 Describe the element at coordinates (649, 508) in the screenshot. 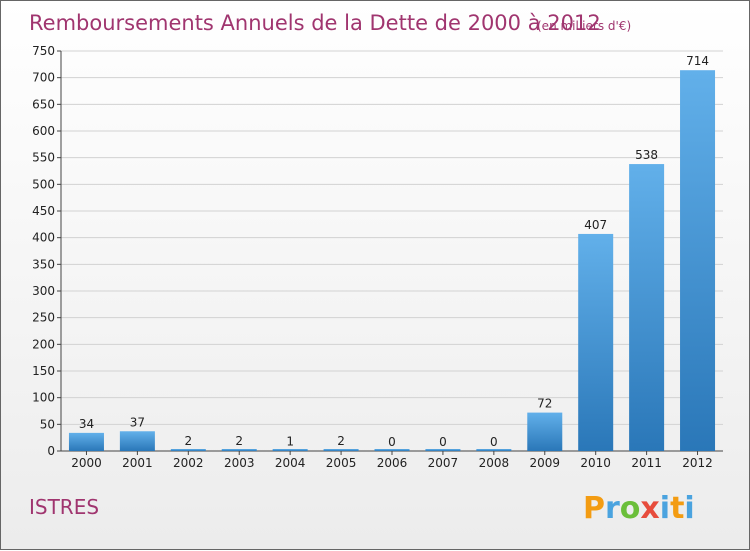

I see `logo-letter: x` at that location.